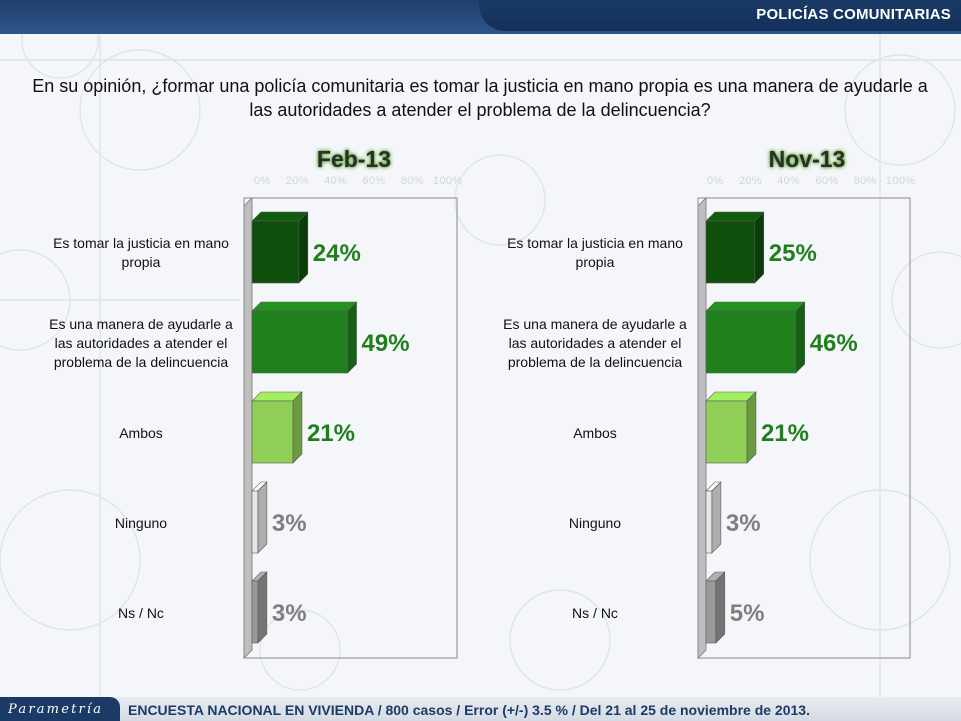 This screenshot has height=721, width=961. I want to click on footer-logo-box, so click(60, 709).